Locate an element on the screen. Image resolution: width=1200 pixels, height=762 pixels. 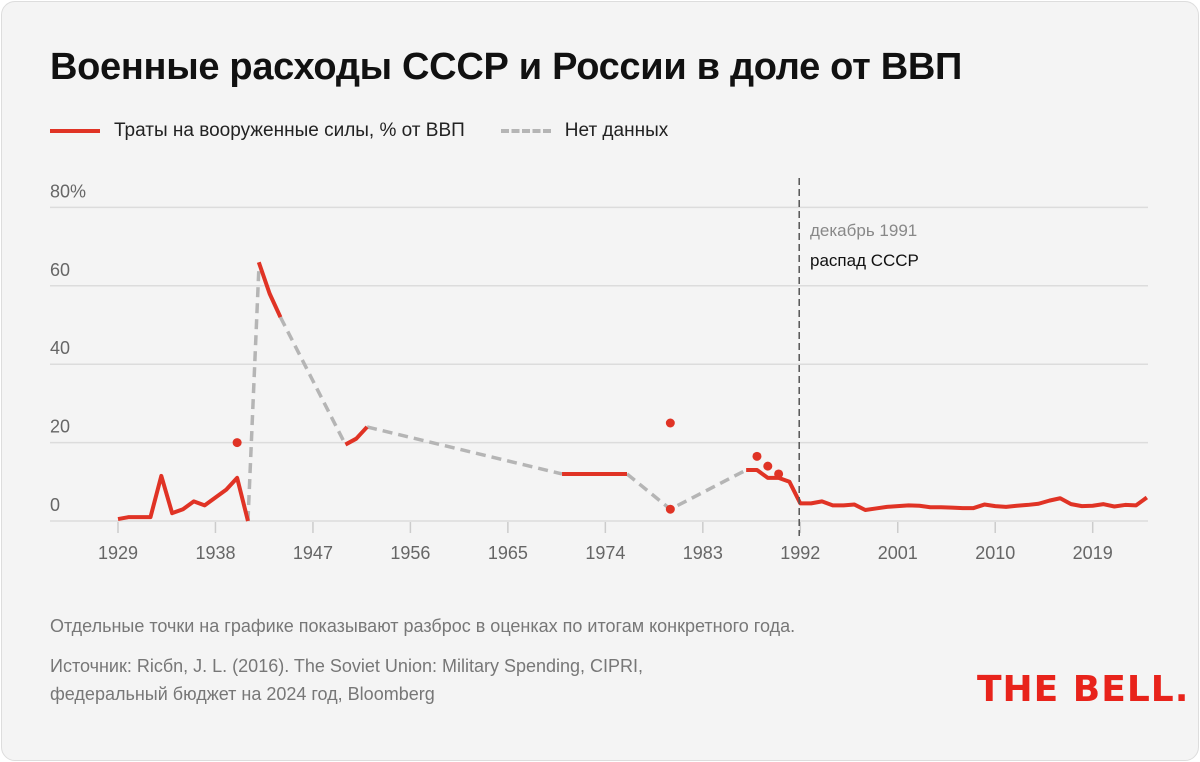
y-tick-label: 20 is located at coordinates (60, 427).